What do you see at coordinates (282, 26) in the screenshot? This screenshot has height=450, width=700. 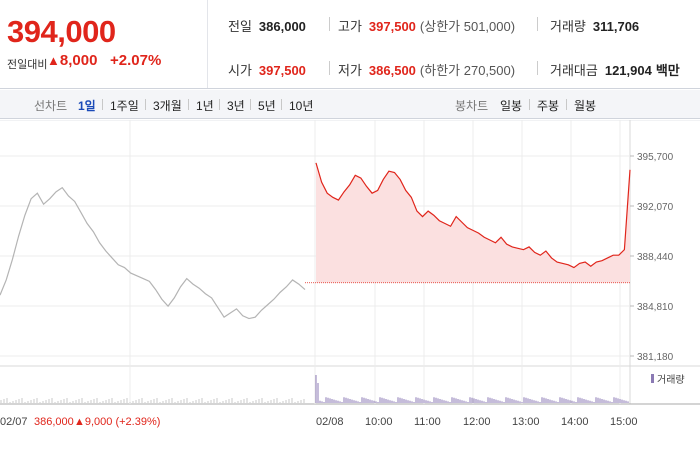 I see `prev-close-value: 386,000` at bounding box center [282, 26].